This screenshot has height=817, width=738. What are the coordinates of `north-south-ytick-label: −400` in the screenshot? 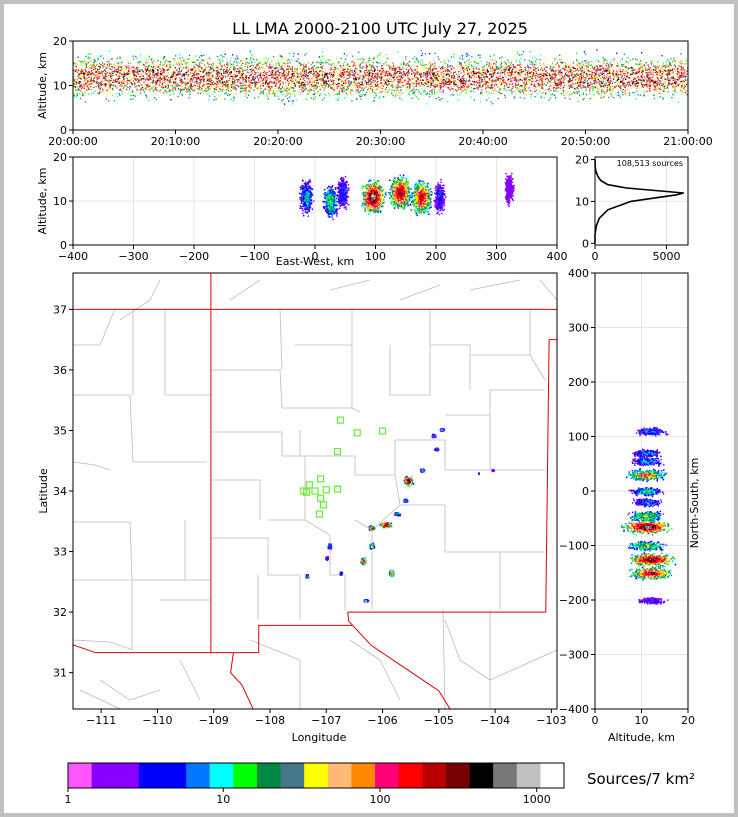 It's located at (574, 709).